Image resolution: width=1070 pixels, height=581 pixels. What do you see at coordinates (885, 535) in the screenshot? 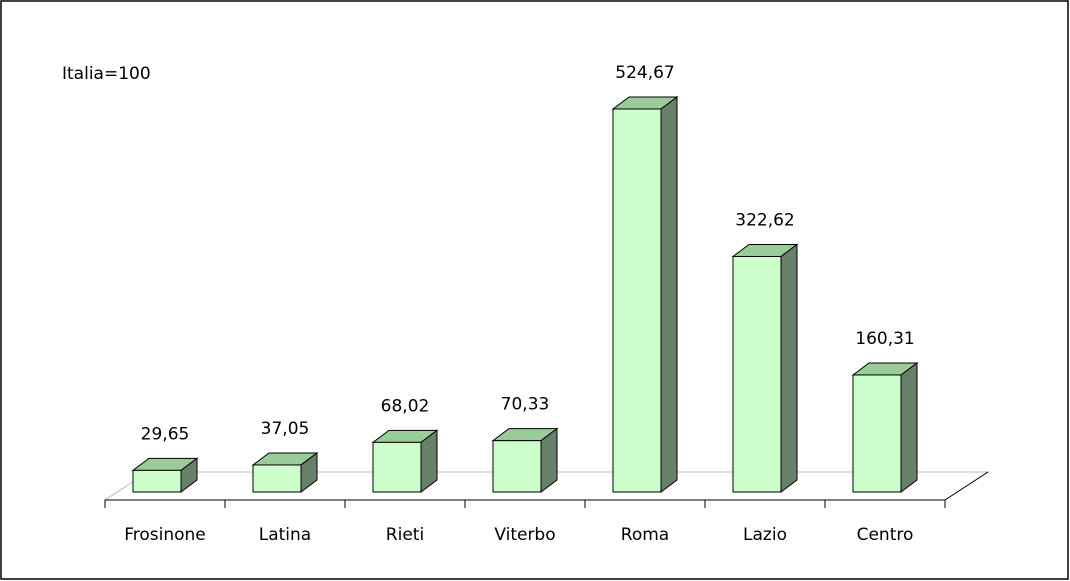
I see `x-tick-label: Centro` at bounding box center [885, 535].